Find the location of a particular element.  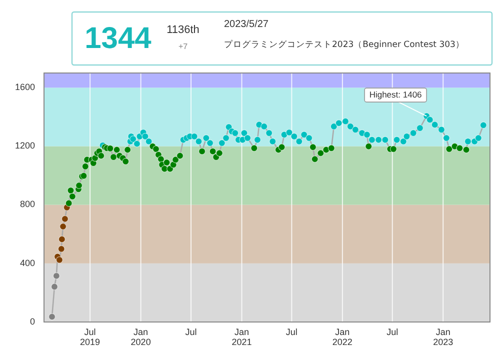

x-tick-label: Jul 2019 is located at coordinates (90, 337).